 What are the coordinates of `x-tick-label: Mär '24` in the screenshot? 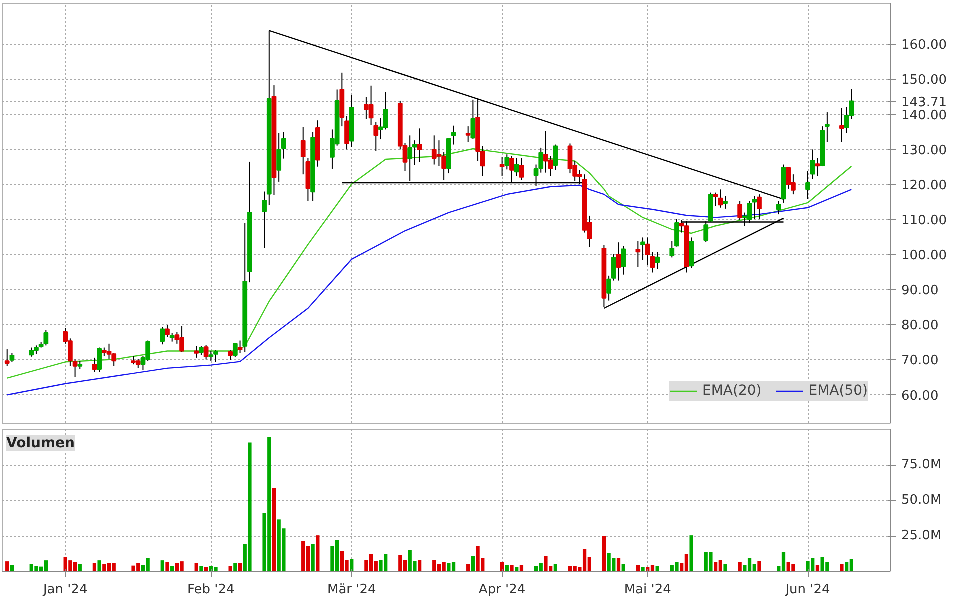 It's located at (351, 590).